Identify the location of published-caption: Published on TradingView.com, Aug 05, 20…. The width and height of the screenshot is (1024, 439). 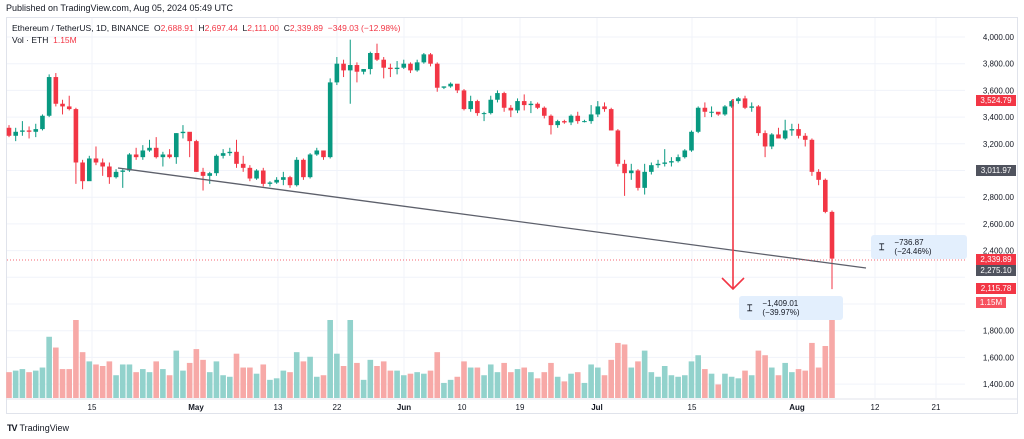
(119, 8).